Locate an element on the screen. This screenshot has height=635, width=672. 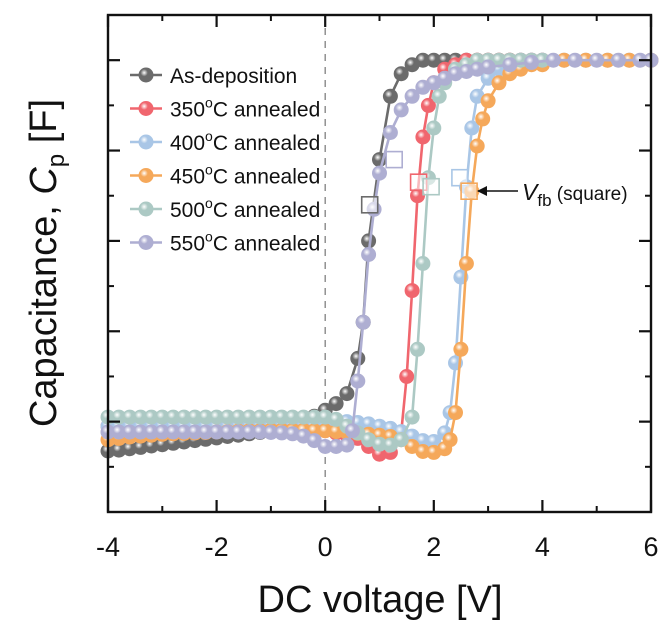
legend-label: 550oC annealed is located at coordinates (245, 242).